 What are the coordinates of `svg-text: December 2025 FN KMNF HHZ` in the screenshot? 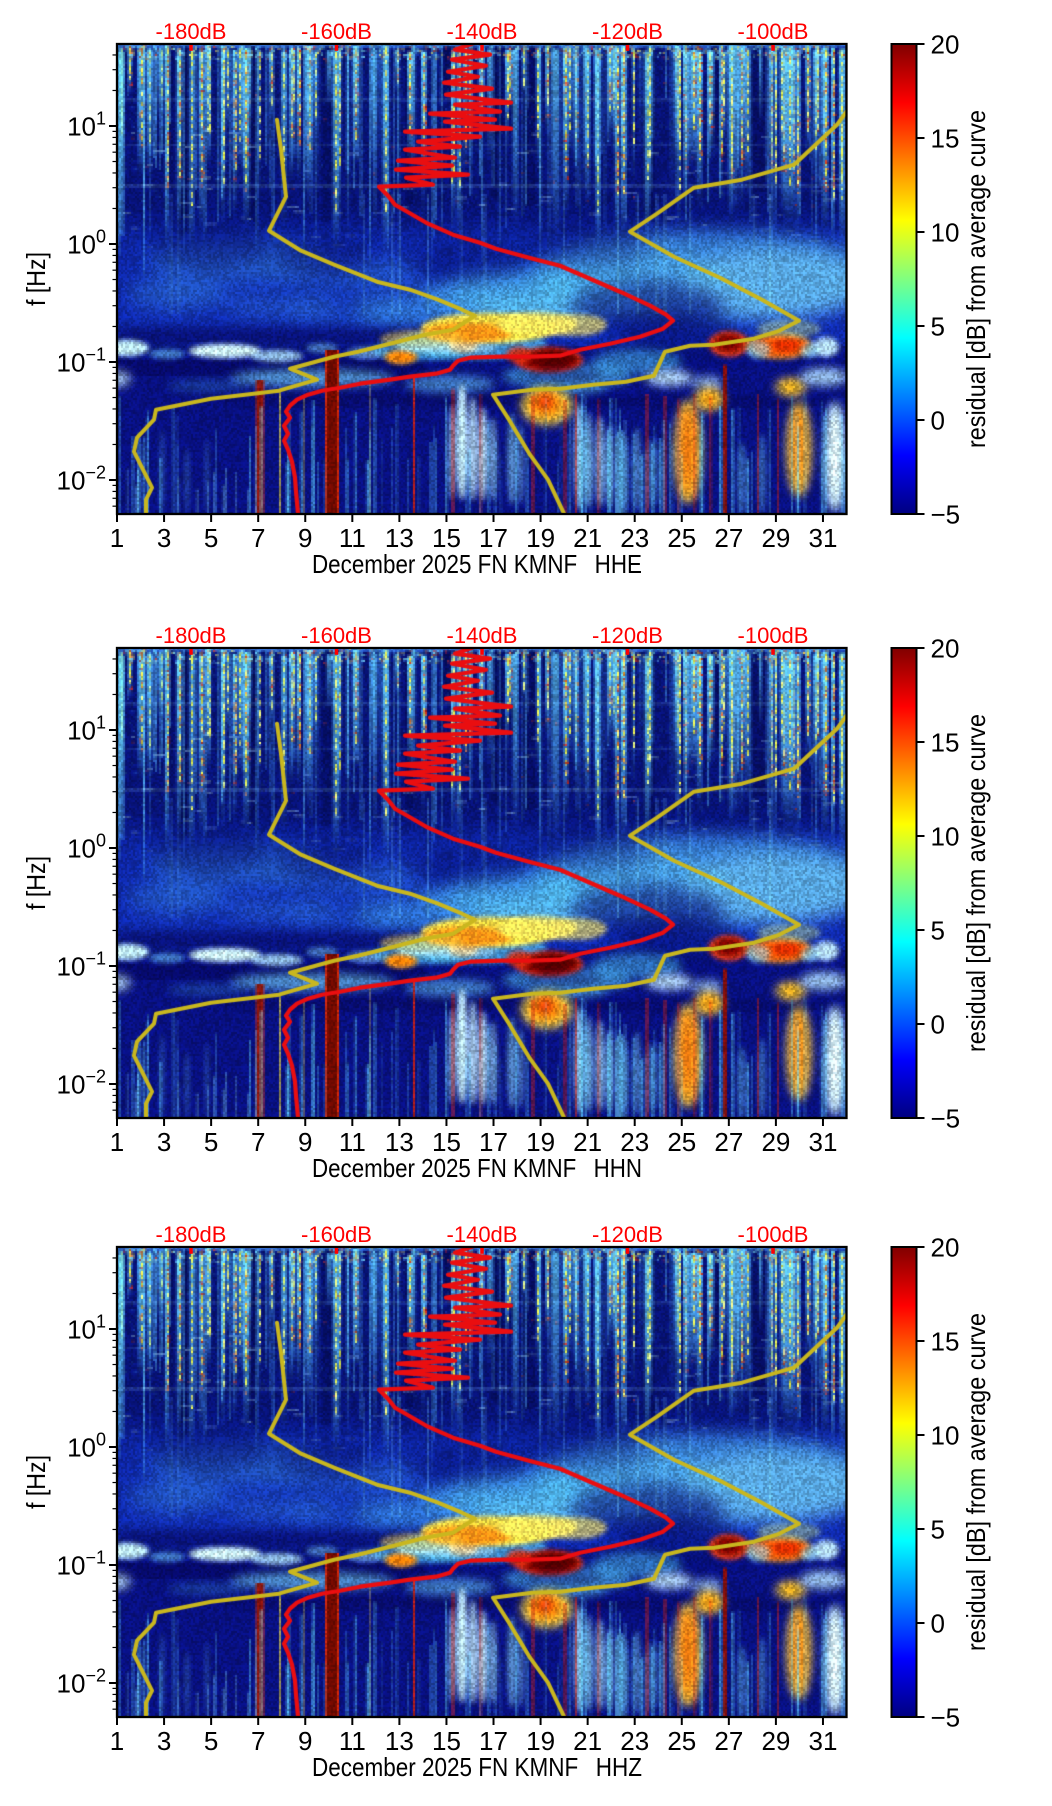 It's located at (477, 1767).